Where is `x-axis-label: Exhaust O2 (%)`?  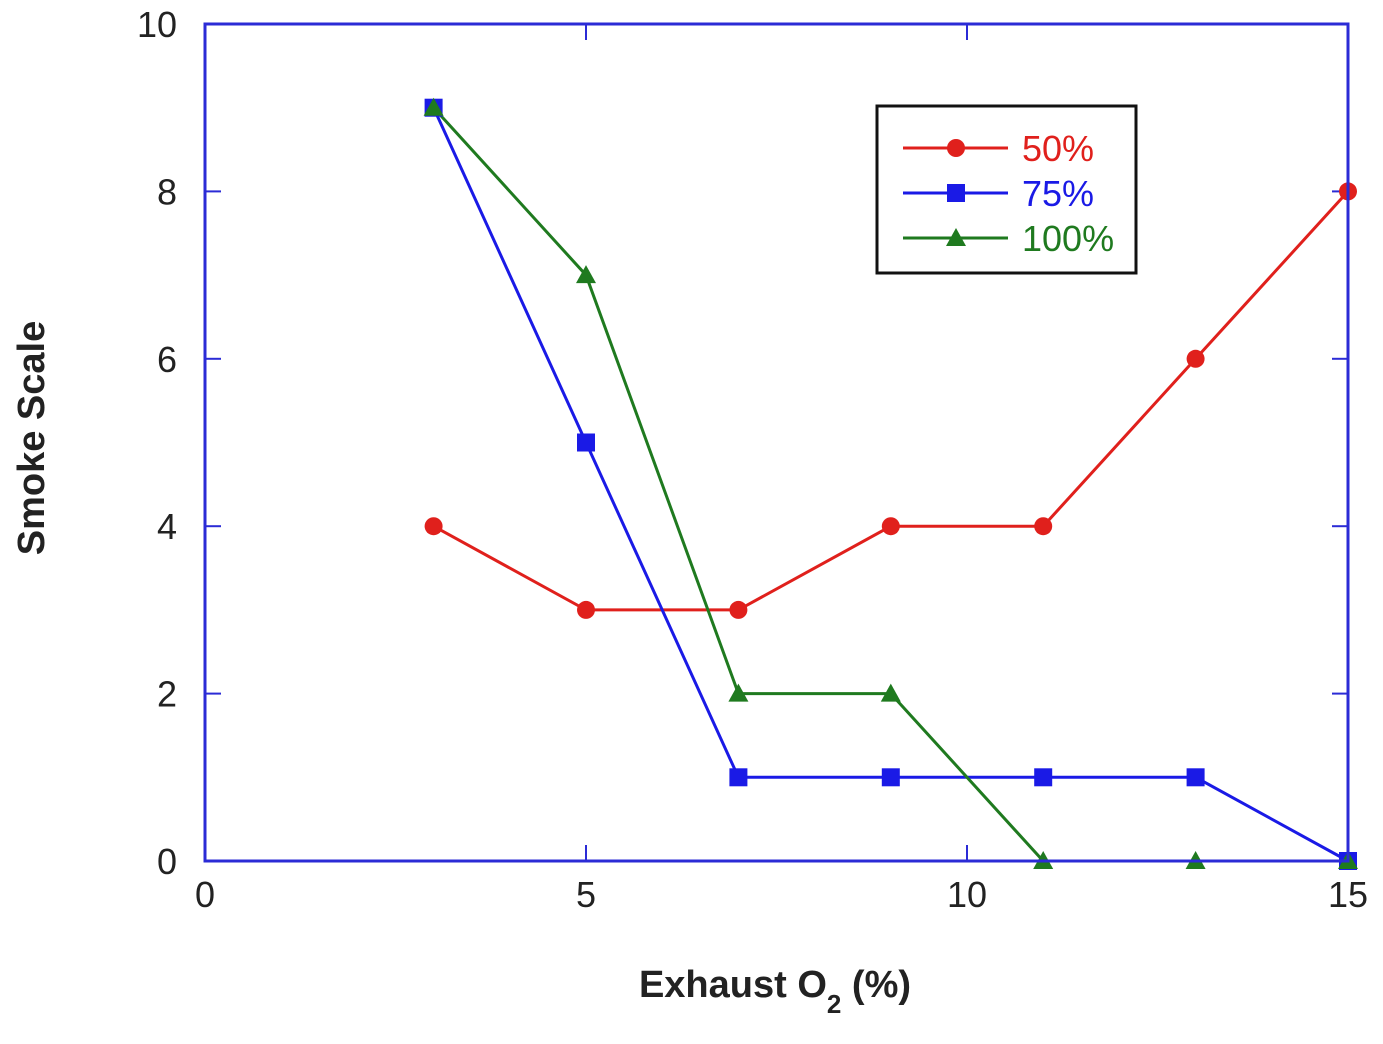
x-axis-label: Exhaust O2 (%) is located at coordinates (775, 991).